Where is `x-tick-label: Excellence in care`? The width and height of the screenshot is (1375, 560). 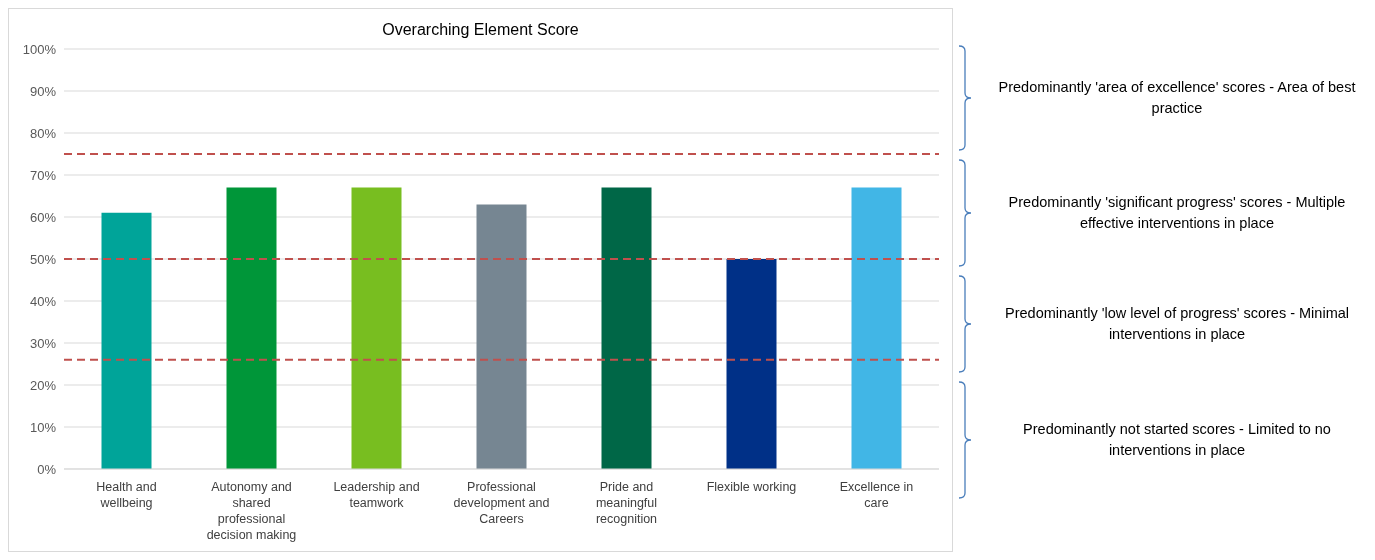
x-tick-label: Excellence in care is located at coordinates (876, 495).